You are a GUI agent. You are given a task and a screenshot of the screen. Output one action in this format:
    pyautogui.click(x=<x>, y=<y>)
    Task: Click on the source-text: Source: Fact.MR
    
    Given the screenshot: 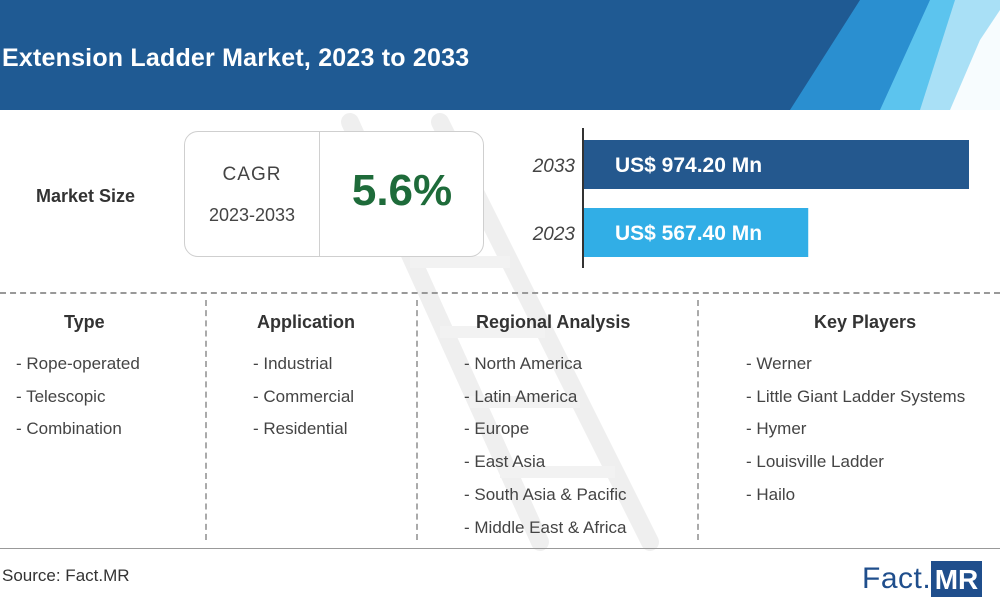 What is the action you would take?
    pyautogui.click(x=66, y=575)
    